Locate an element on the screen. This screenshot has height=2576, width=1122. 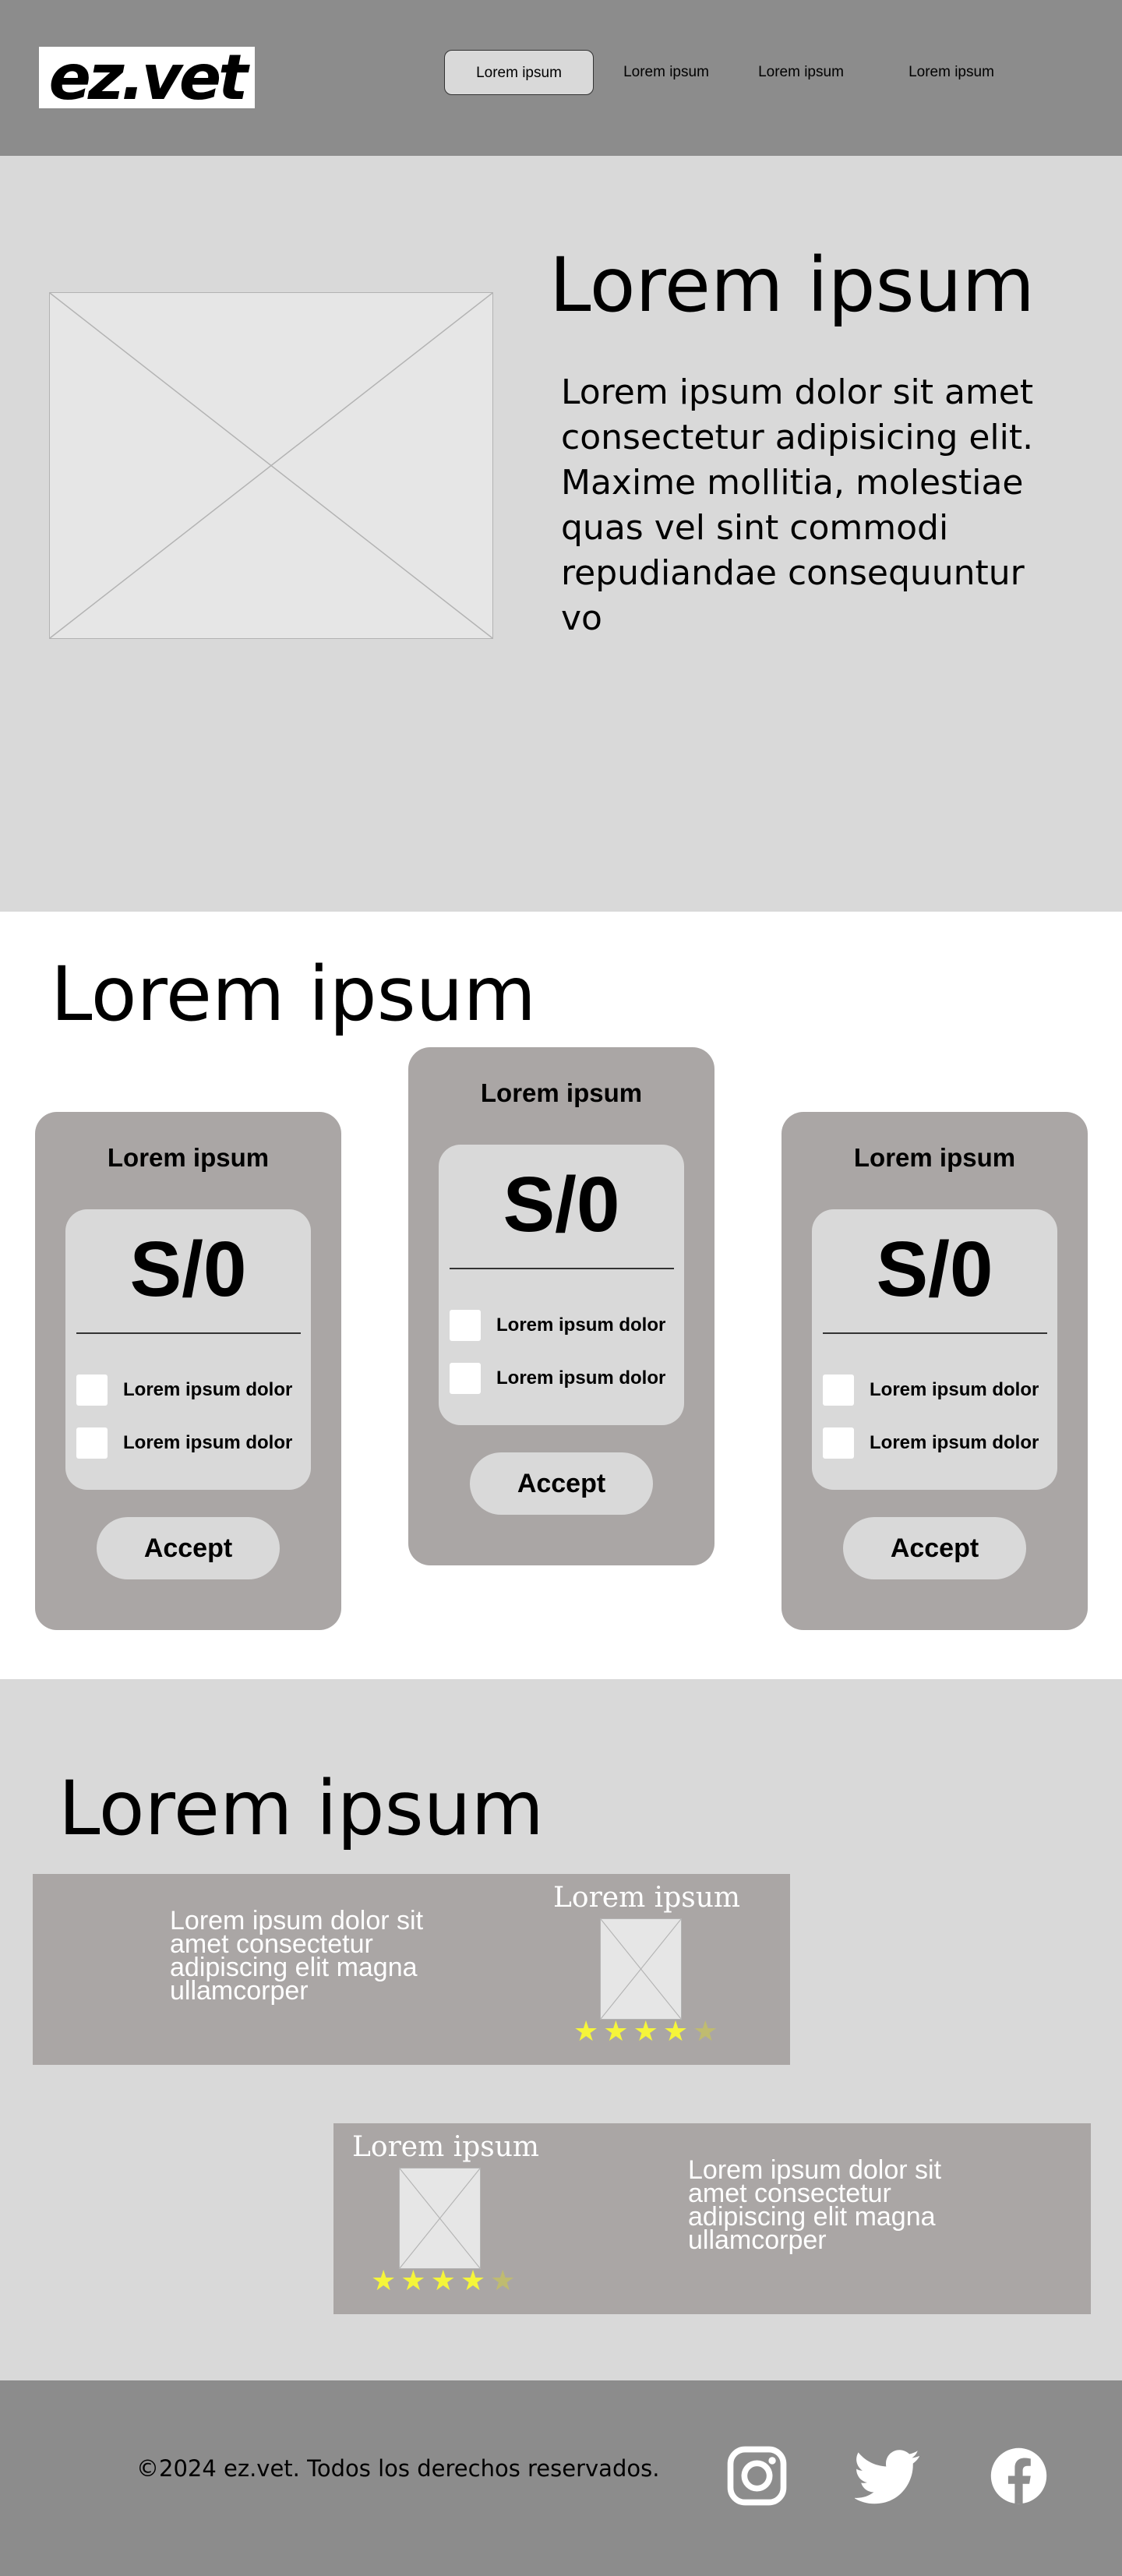
twitter-icon is located at coordinates (887, 2476).